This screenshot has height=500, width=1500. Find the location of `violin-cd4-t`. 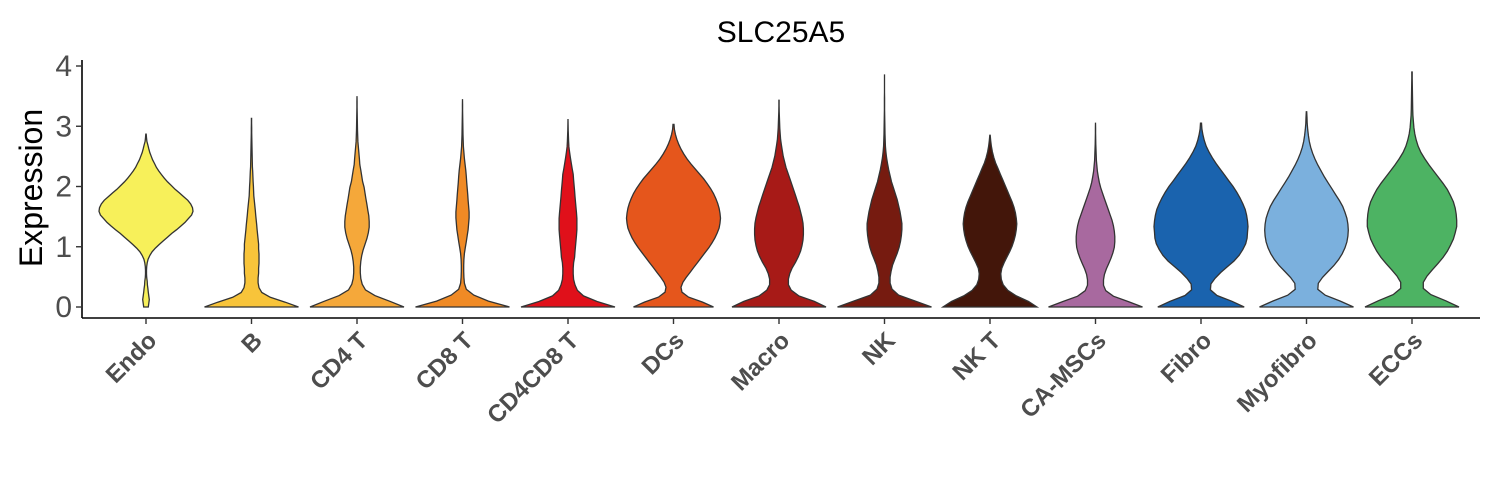

violin-cd4-t is located at coordinates (357, 202).